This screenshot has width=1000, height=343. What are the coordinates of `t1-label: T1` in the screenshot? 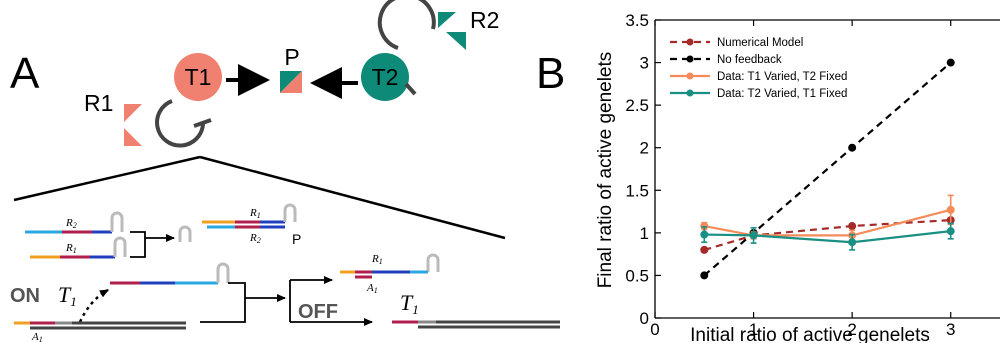 It's located at (198, 77).